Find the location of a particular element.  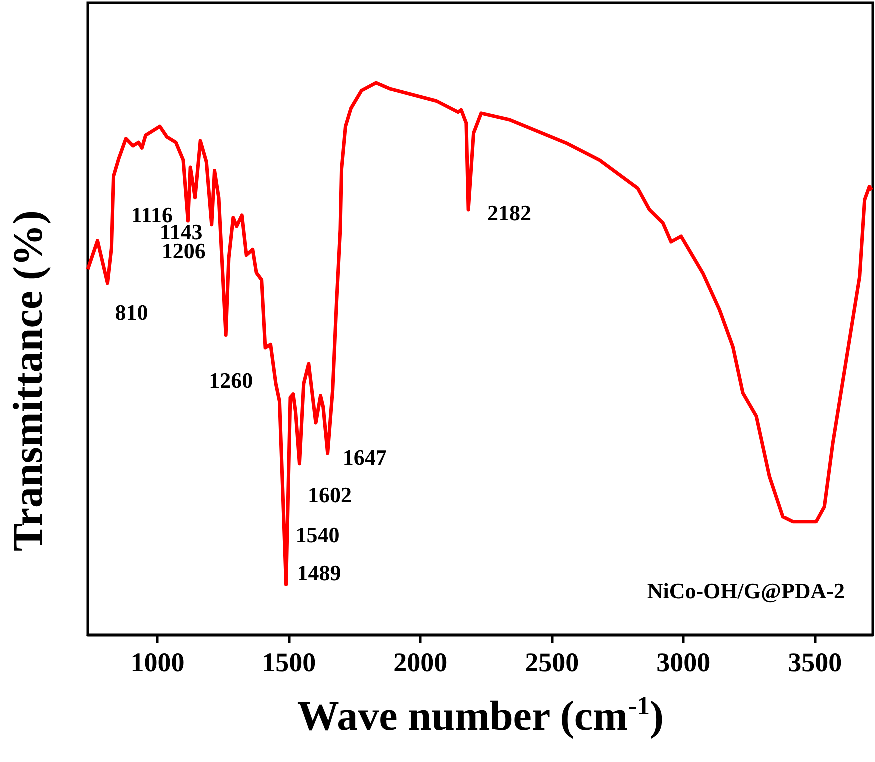

annotation: NiCo-OH/G@PDA-2 is located at coordinates (746, 591).